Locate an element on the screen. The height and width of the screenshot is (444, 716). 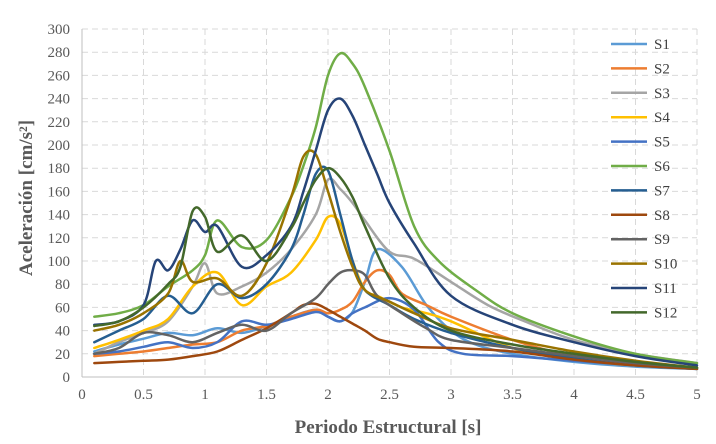
legend-item-s5: S5 is located at coordinates (640, 143).